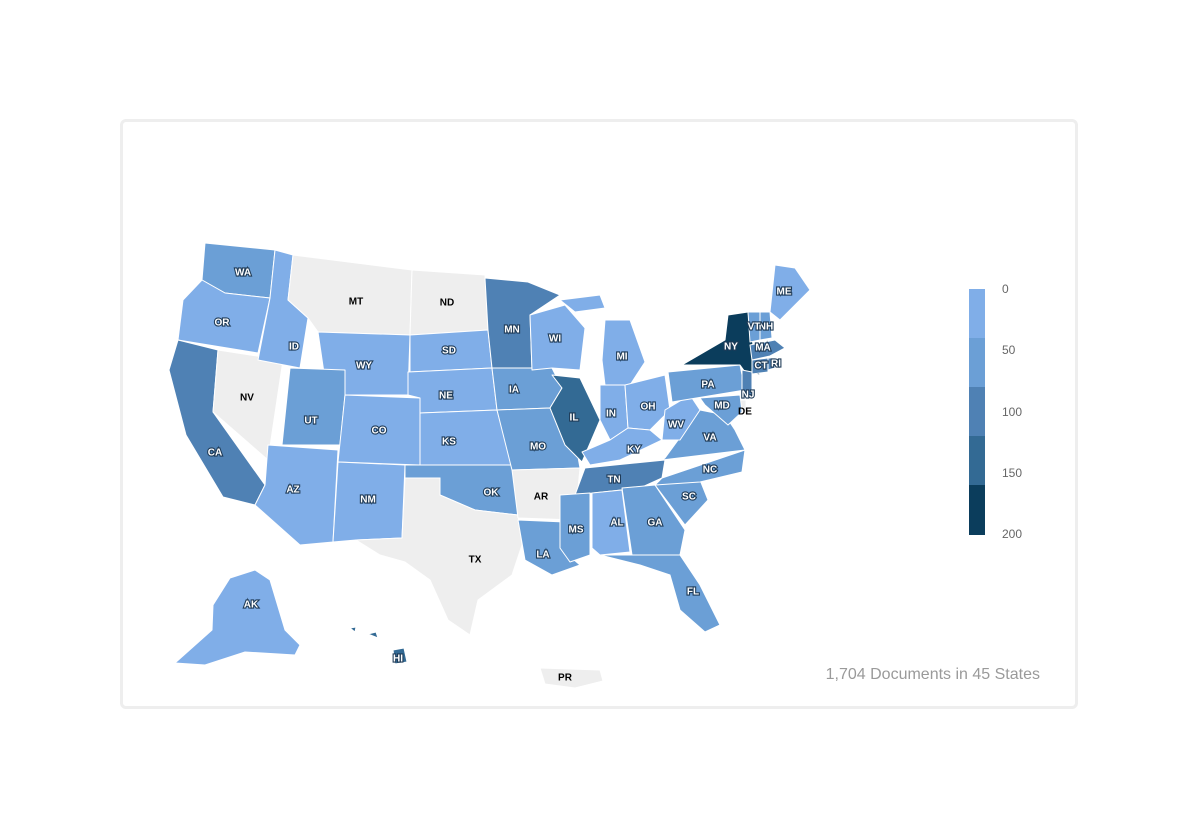 Image resolution: width=1200 pixels, height=831 pixels. I want to click on state-ct, so click(760, 366).